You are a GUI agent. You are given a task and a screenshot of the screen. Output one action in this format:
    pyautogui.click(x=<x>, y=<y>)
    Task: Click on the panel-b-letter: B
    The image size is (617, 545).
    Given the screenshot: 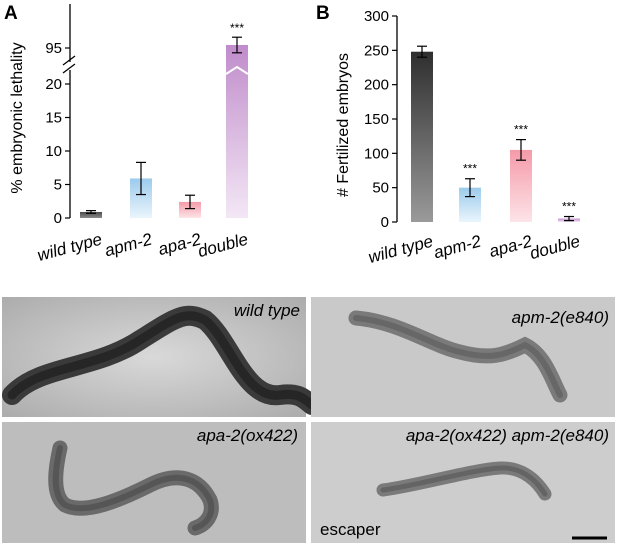 What is the action you would take?
    pyautogui.click(x=323, y=13)
    